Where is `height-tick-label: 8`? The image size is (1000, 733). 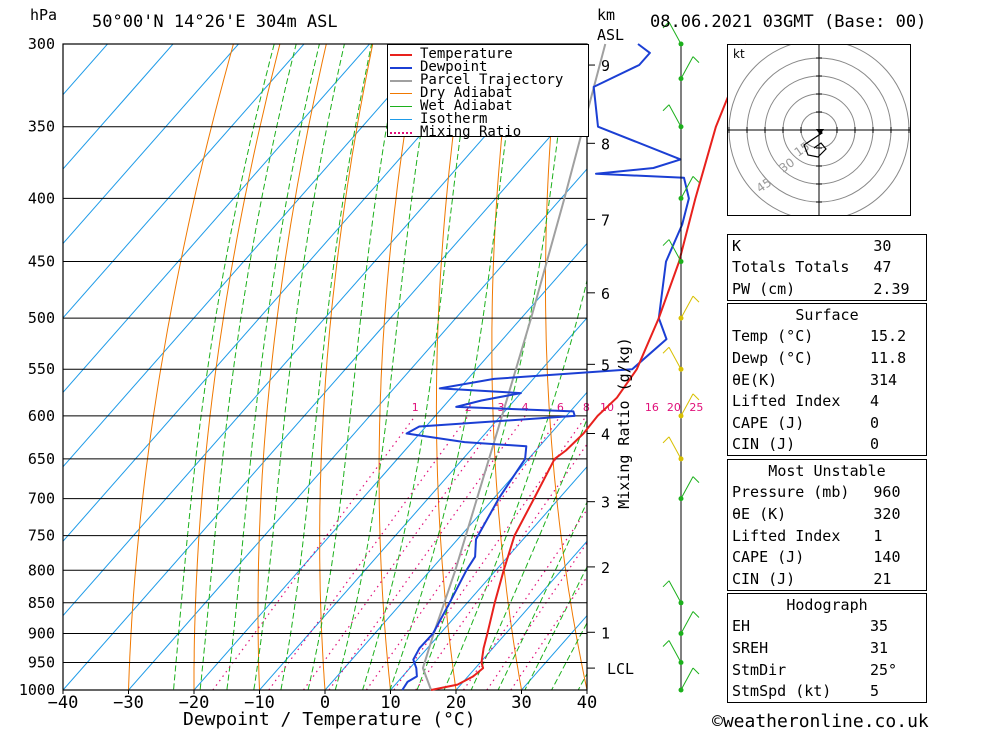 height-tick-label: 8 is located at coordinates (605, 144).